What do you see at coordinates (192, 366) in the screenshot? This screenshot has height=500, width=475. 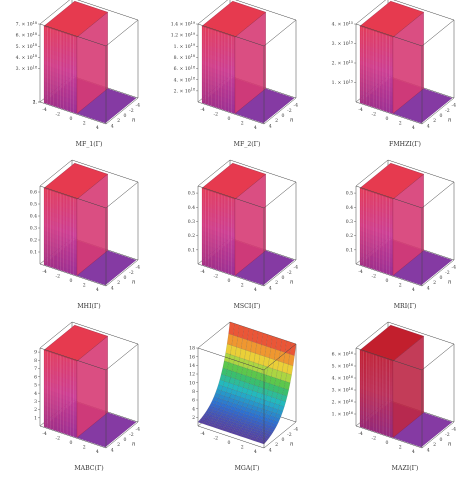 I see `z-tick-label: 14` at bounding box center [192, 366].